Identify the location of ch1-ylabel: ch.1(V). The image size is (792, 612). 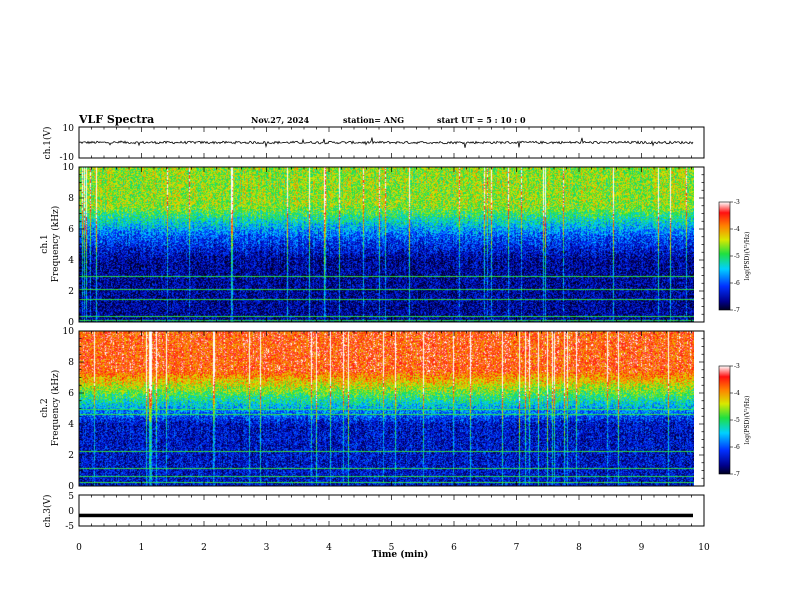
(47, 143).